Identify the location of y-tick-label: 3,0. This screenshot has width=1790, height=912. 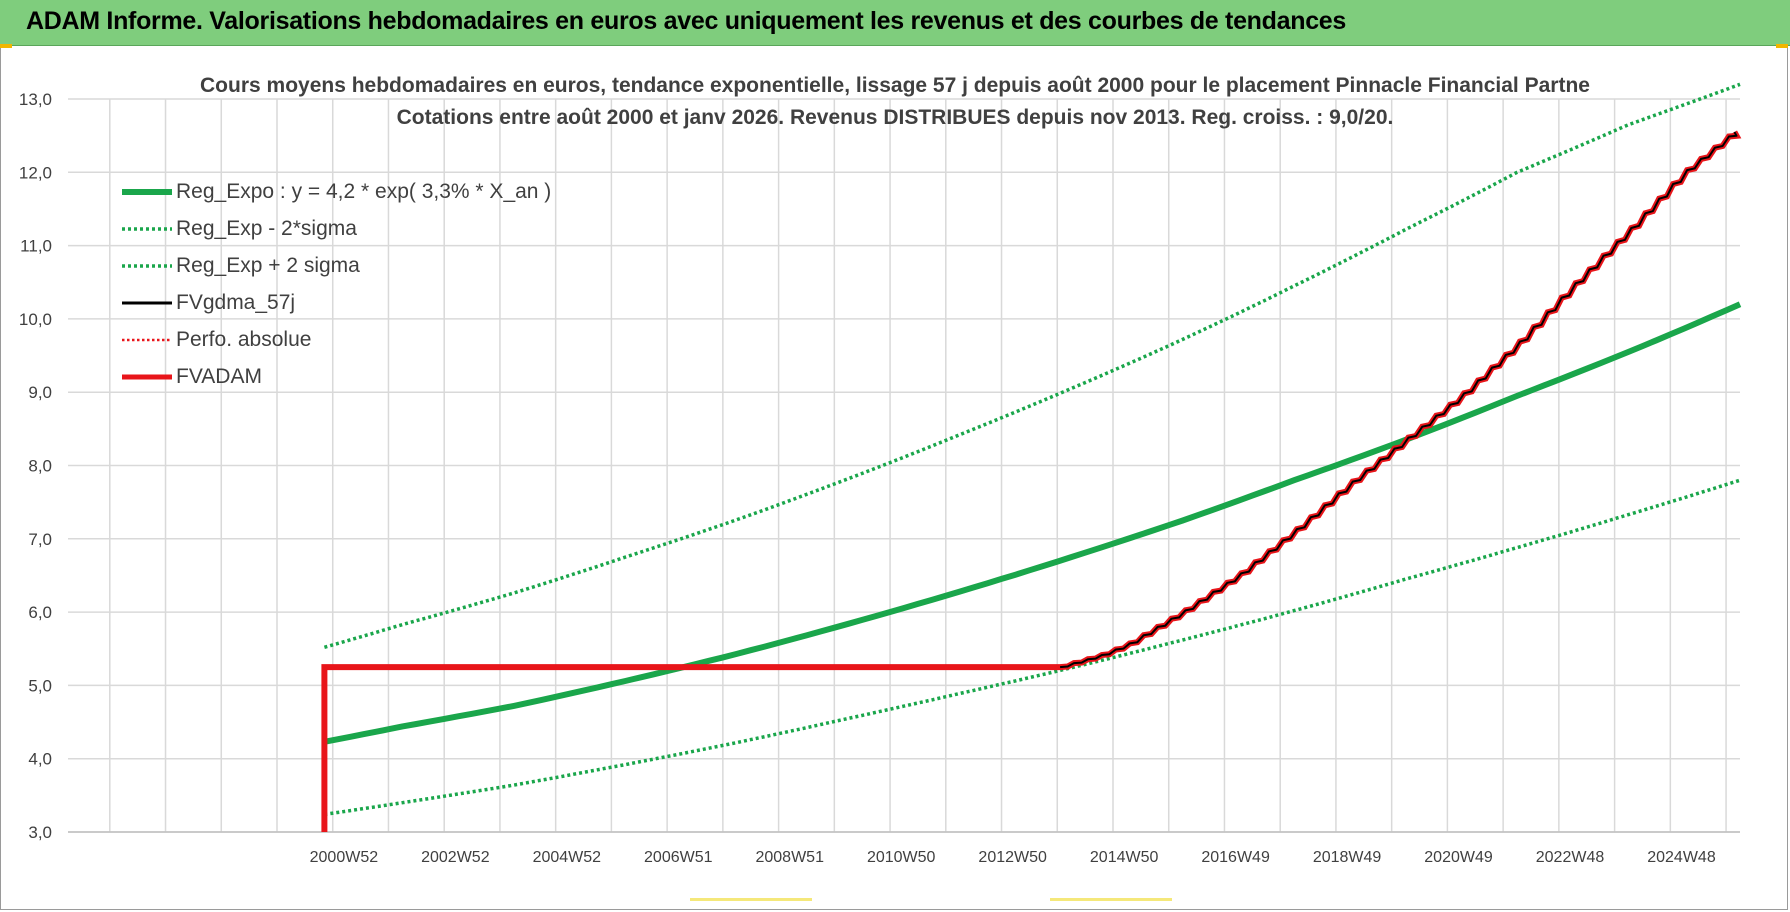
(40, 832).